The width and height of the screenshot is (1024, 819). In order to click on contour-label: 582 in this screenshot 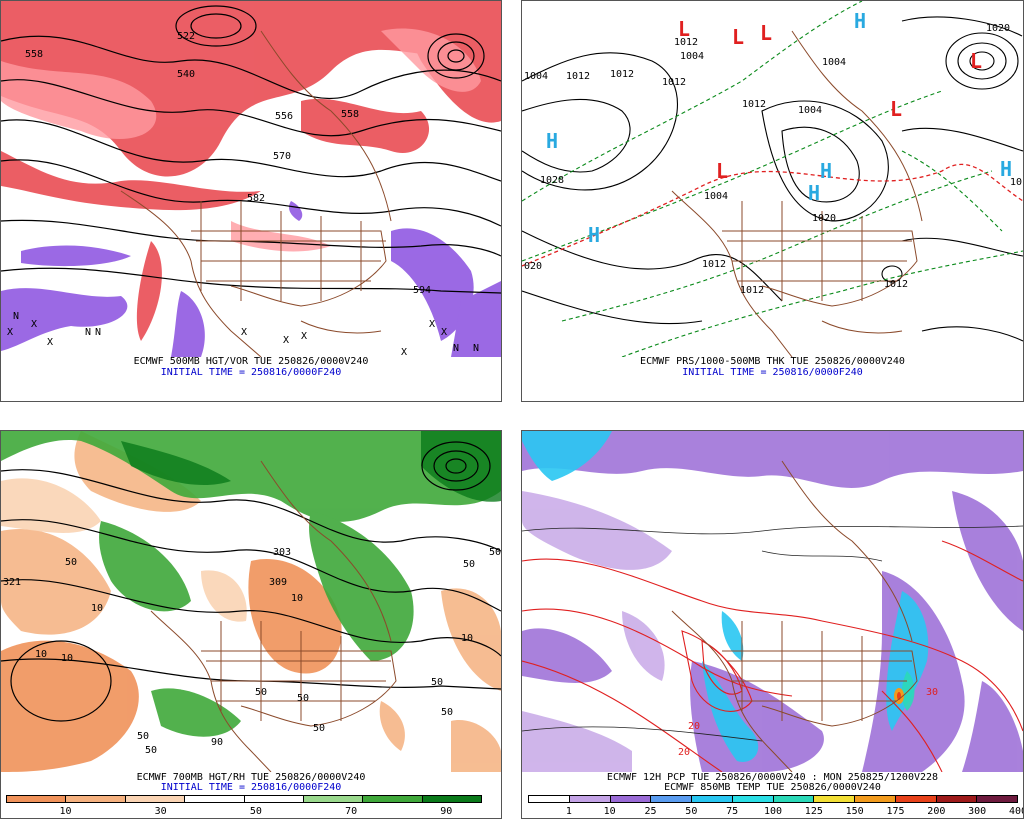, I will do `click(256, 198)`.